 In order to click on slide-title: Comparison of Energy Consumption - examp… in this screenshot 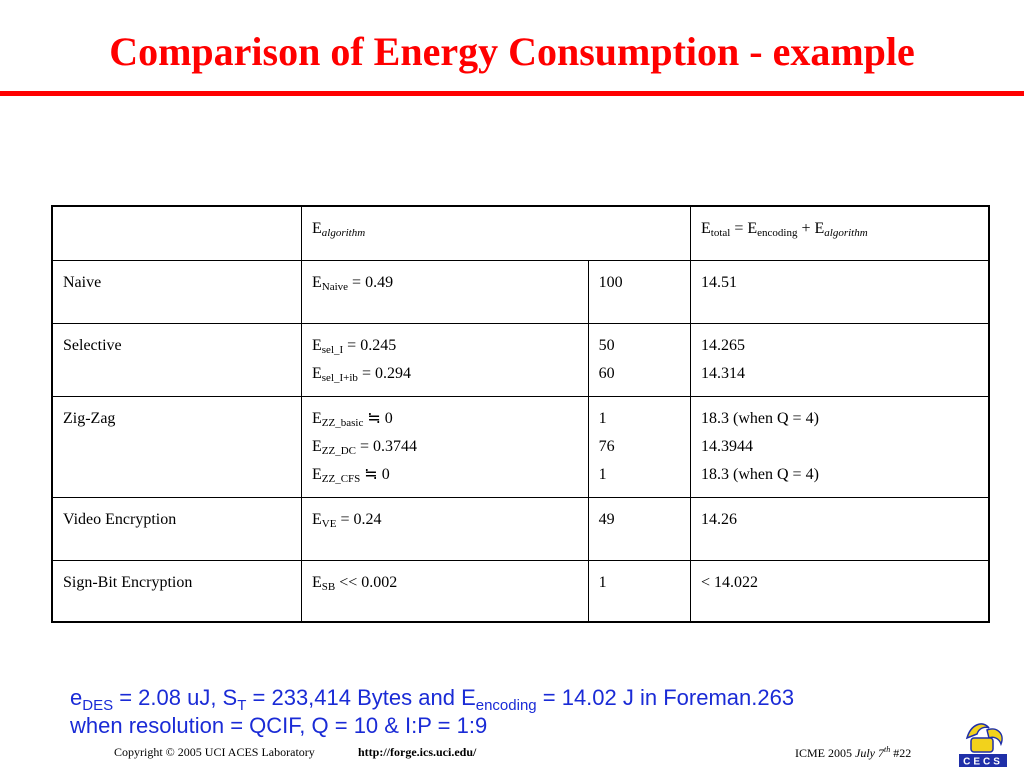, I will do `click(512, 51)`.